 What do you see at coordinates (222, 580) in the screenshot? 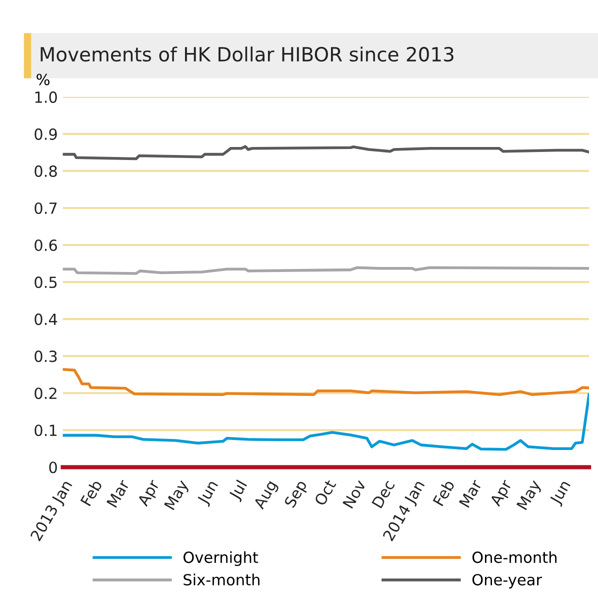
I see `legend-label: Six-month` at bounding box center [222, 580].